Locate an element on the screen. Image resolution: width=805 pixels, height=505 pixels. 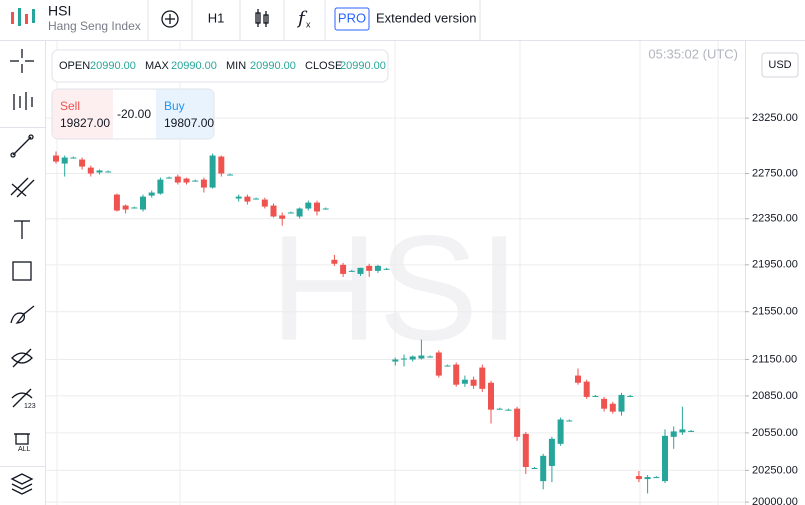
timeframe-button: H1 is located at coordinates (216, 17).